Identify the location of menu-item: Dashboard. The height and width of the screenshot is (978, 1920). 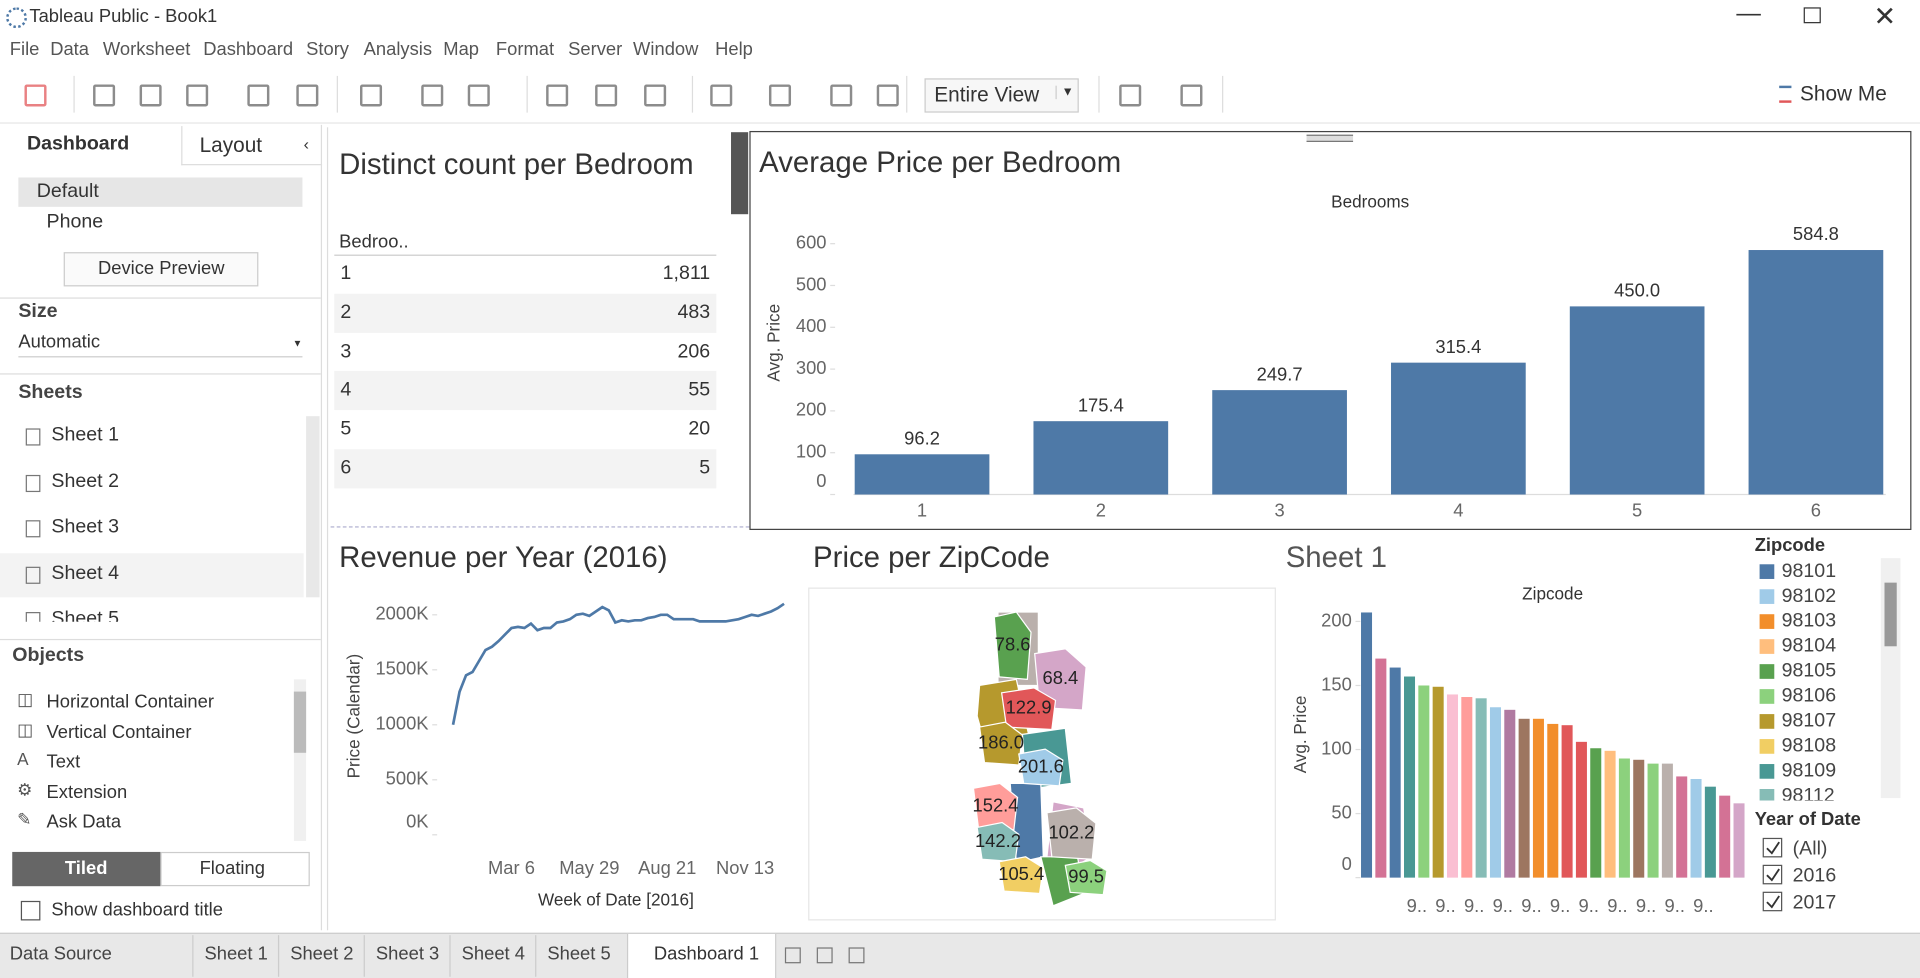
(248, 49).